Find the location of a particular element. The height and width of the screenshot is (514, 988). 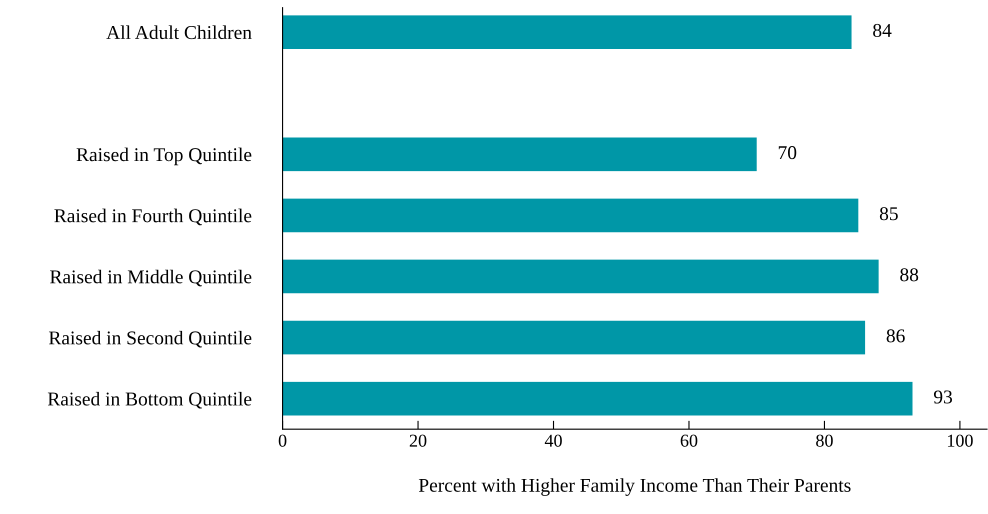

x-tick-label: 60 is located at coordinates (689, 440).